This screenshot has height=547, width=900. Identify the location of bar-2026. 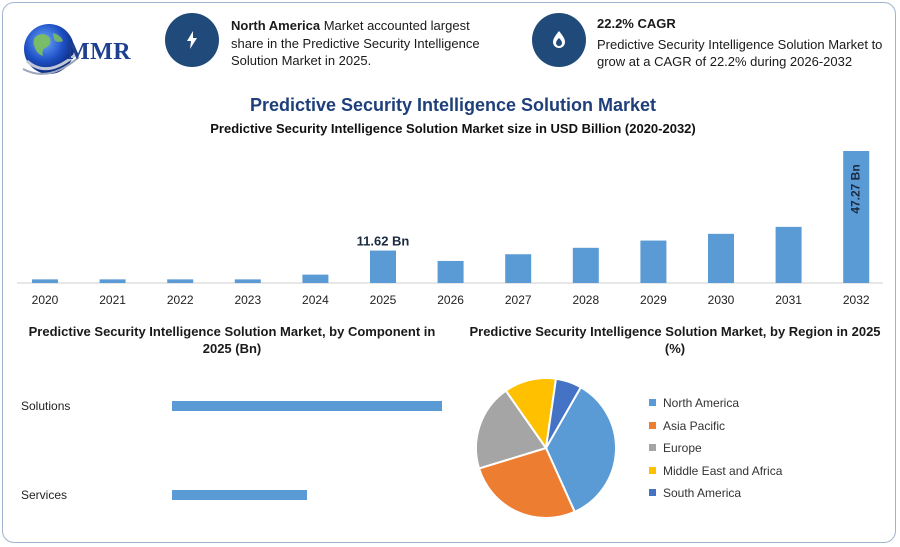
(450, 271).